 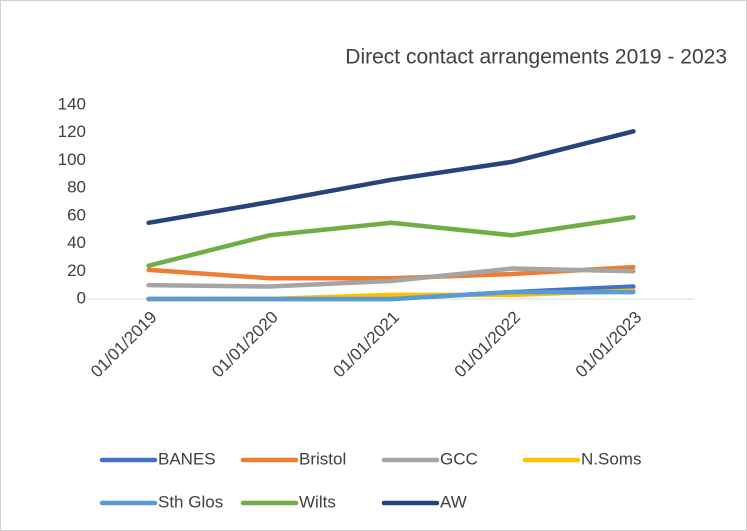 I want to click on y-tick-label: 40, so click(x=76, y=242).